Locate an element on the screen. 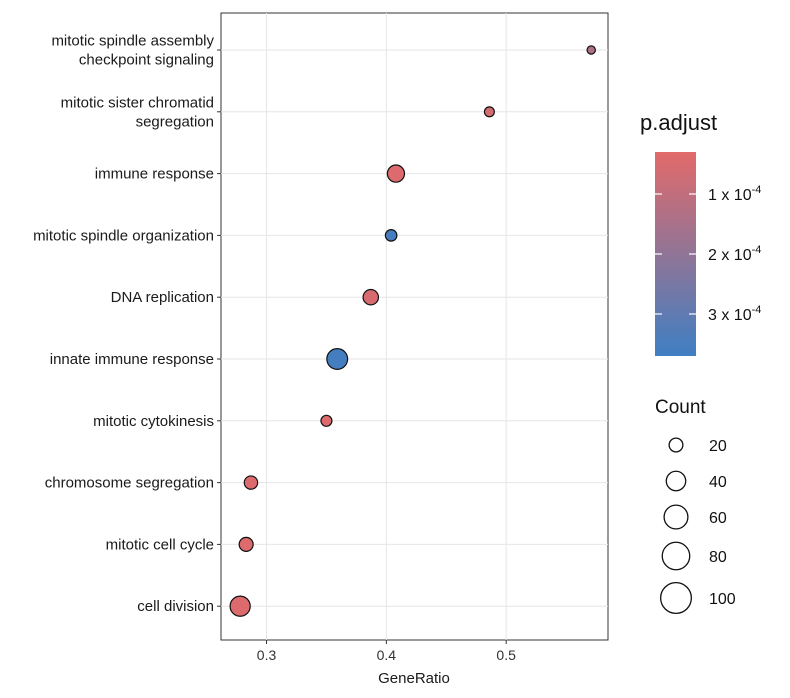 Image resolution: width=790 pixels, height=698 pixels. y-category-label-line: cell division is located at coordinates (175, 606).